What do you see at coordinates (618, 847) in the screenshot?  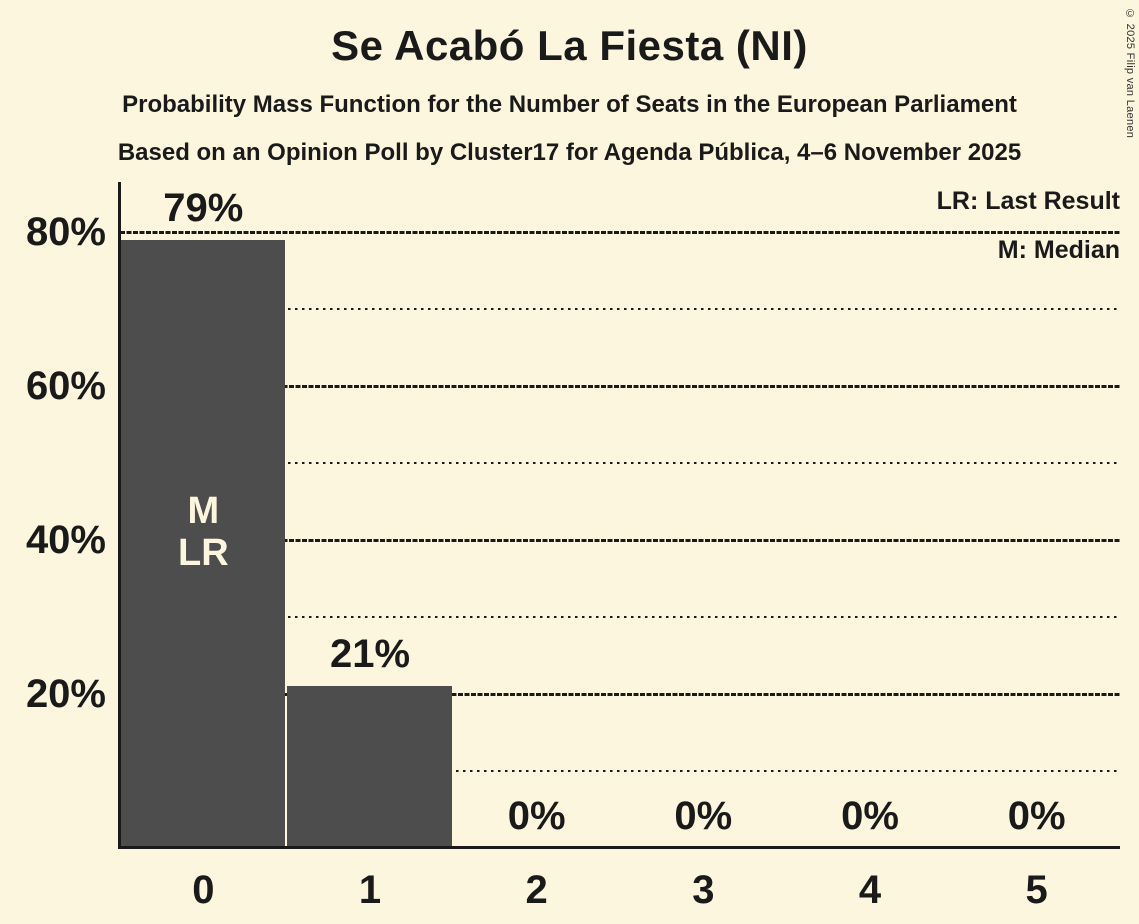 I see `x-axis-line` at bounding box center [618, 847].